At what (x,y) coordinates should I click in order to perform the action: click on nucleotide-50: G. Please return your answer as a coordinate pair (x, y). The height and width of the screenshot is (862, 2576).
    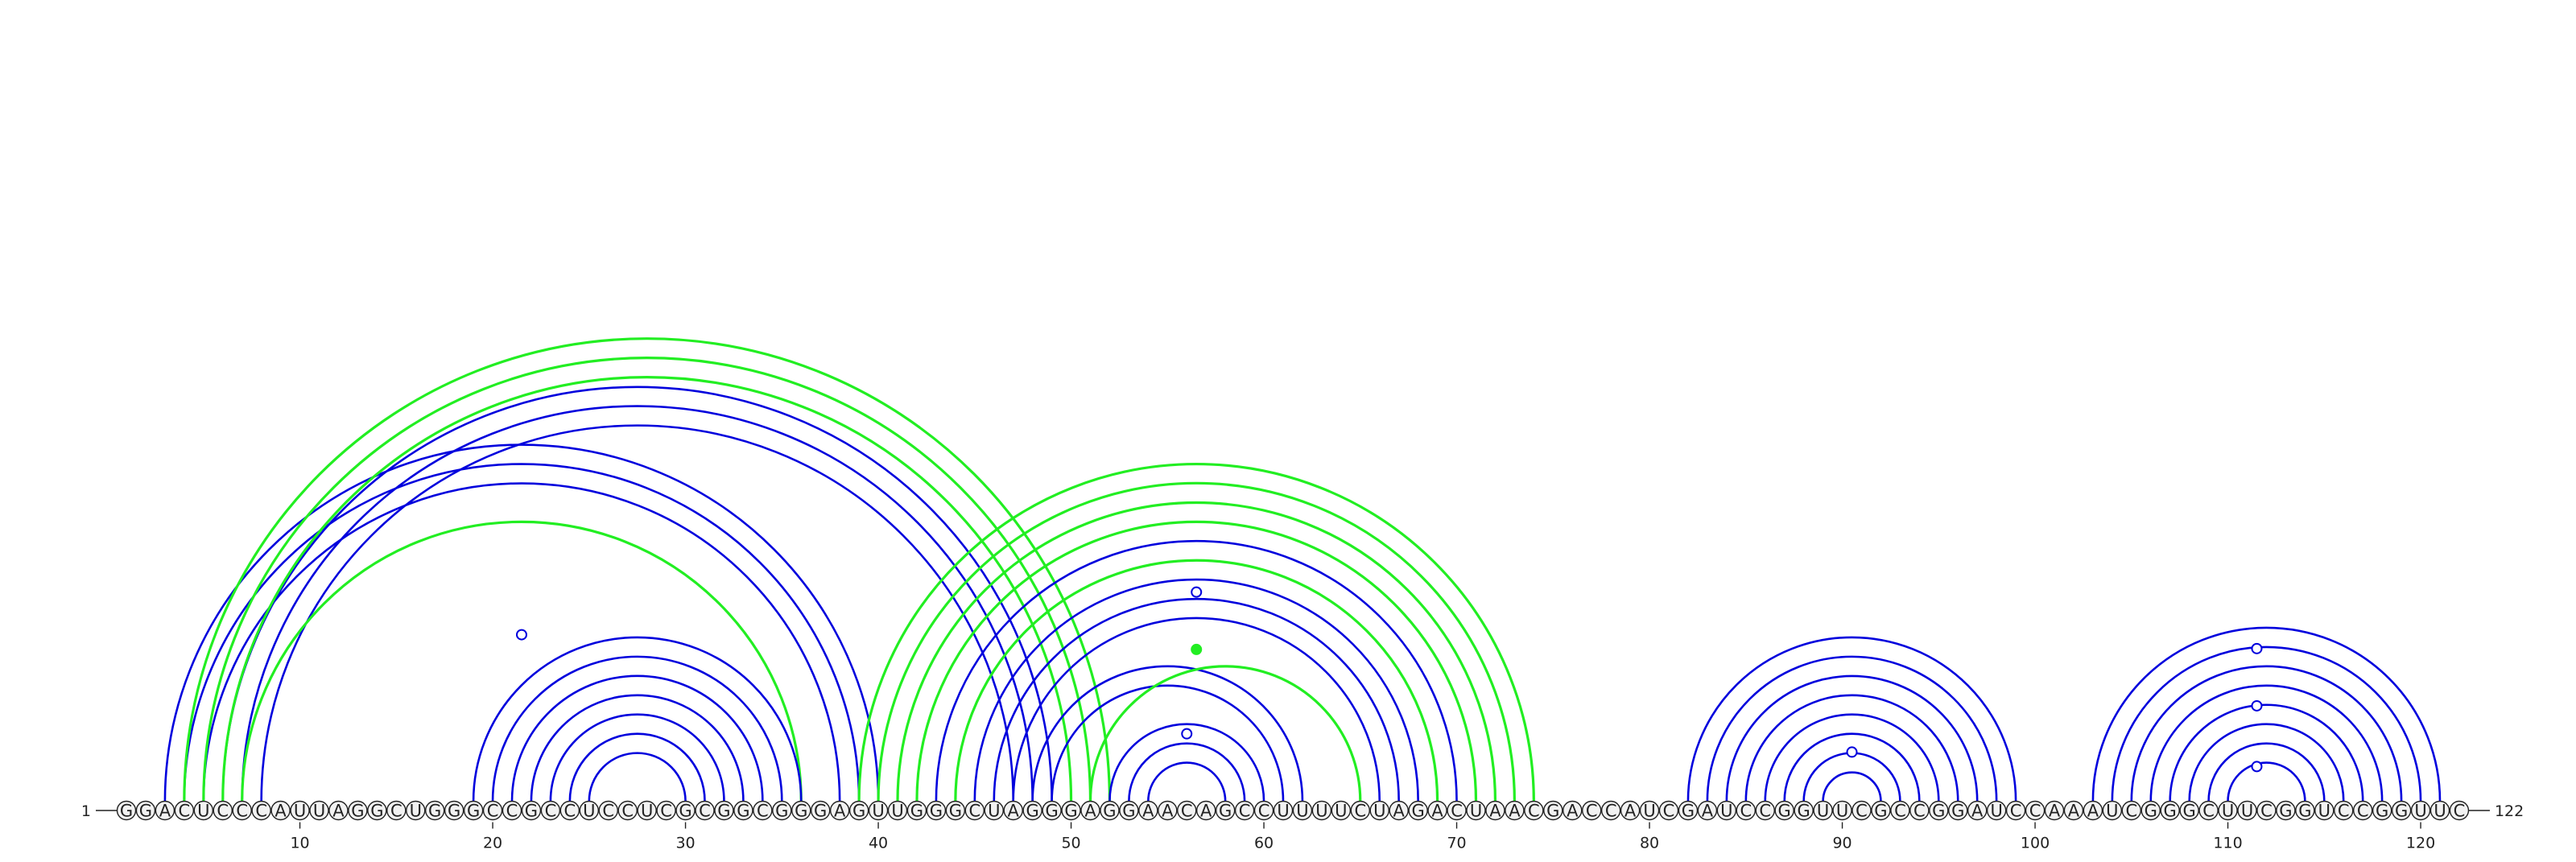
    Looking at the image, I should click on (1071, 810).